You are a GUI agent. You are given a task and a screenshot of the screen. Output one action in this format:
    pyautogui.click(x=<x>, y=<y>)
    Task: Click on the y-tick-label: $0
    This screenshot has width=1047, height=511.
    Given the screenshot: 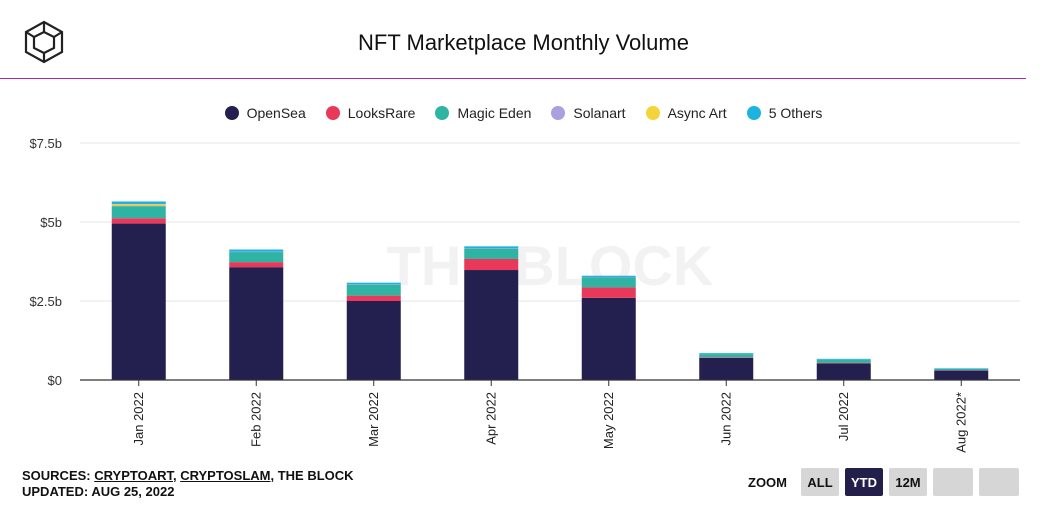 What is the action you would take?
    pyautogui.click(x=55, y=380)
    